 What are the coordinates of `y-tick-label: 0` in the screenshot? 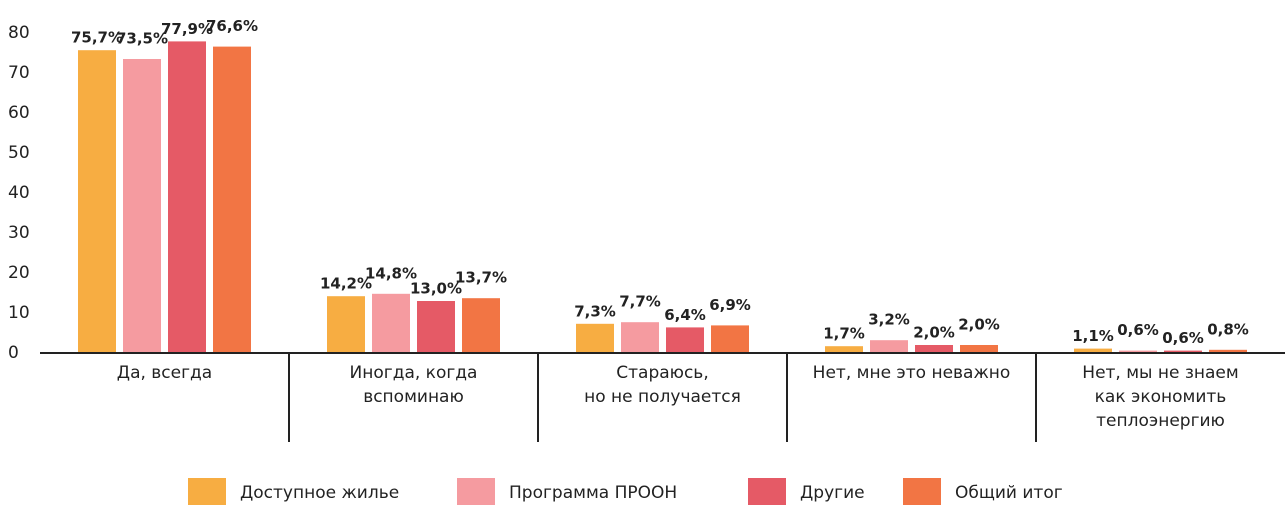 It's located at (13, 353).